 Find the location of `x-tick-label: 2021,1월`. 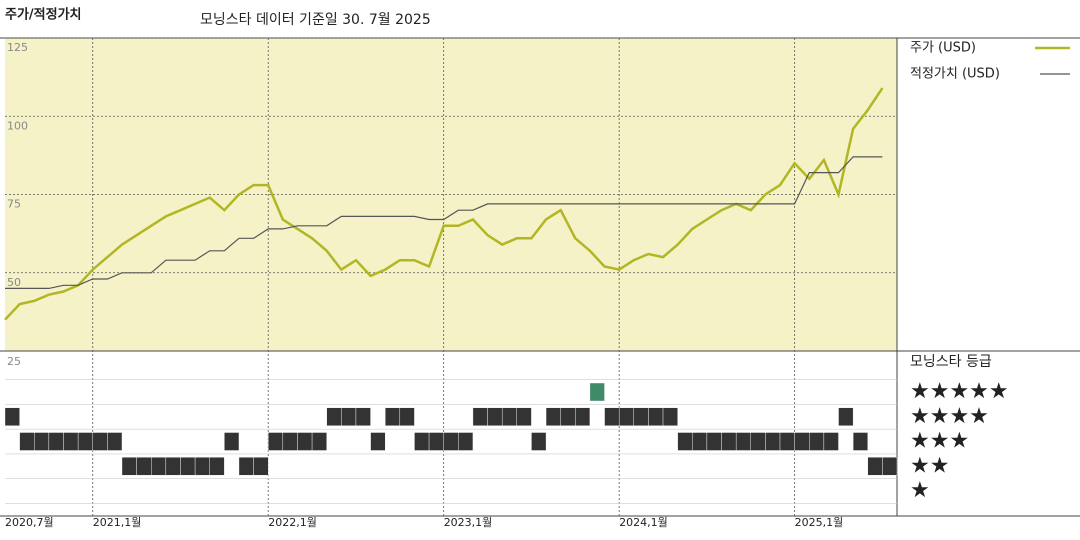

x-tick-label: 2021,1월 is located at coordinates (117, 522).